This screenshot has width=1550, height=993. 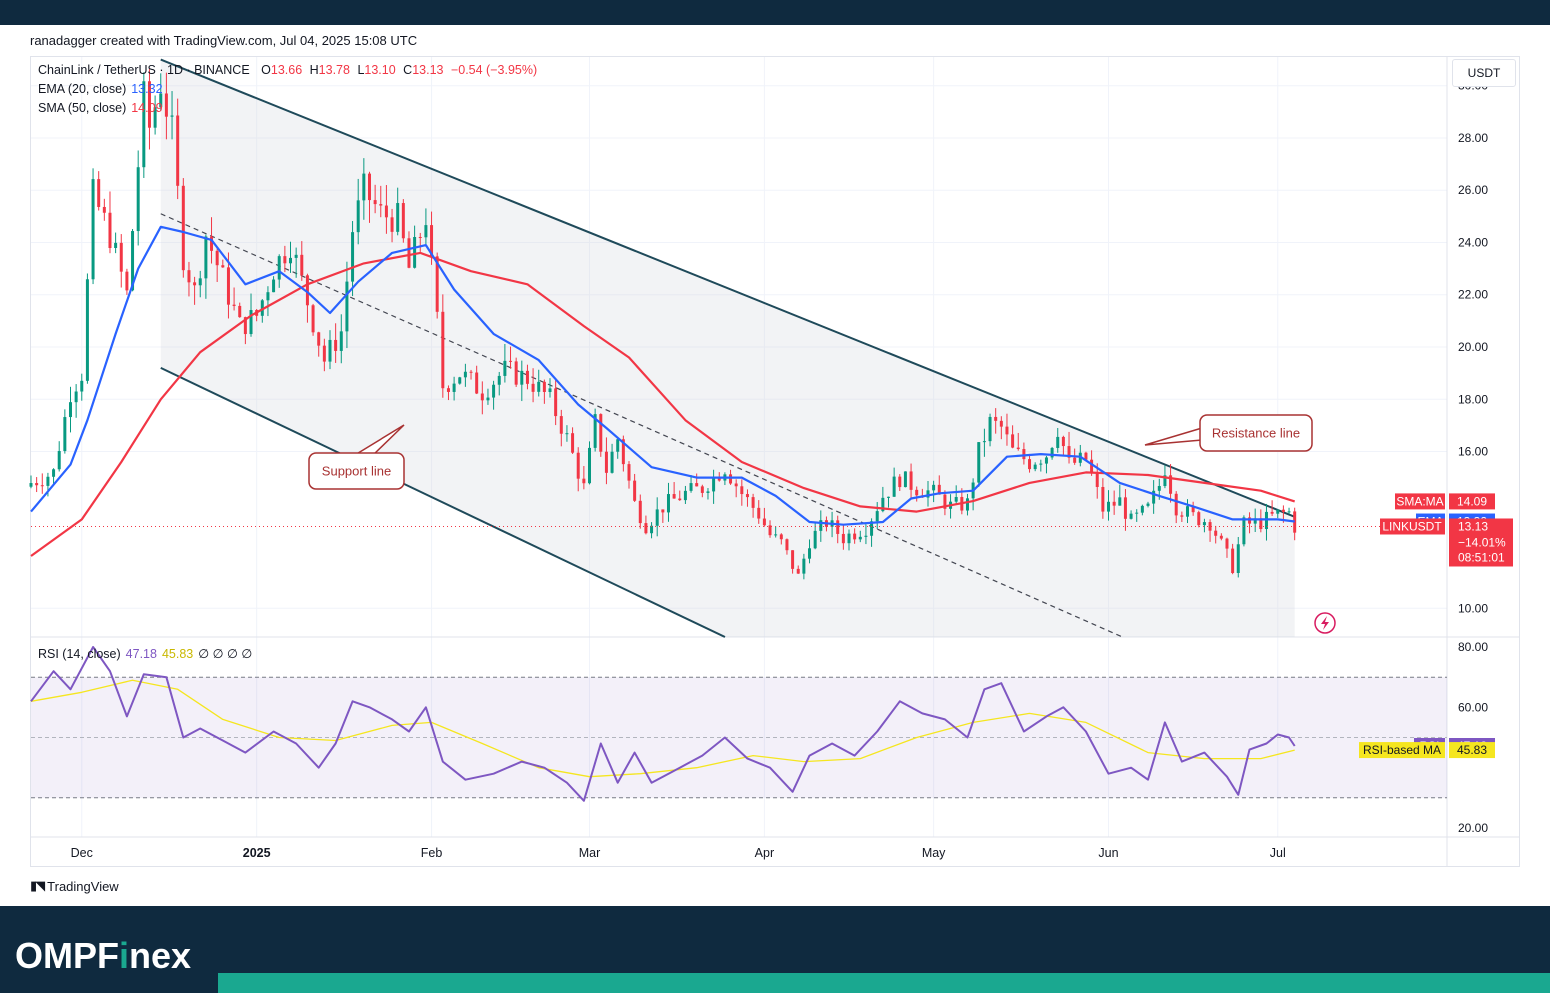 What do you see at coordinates (82, 89) in the screenshot?
I see `ema-label: EMA (20, close)` at bounding box center [82, 89].